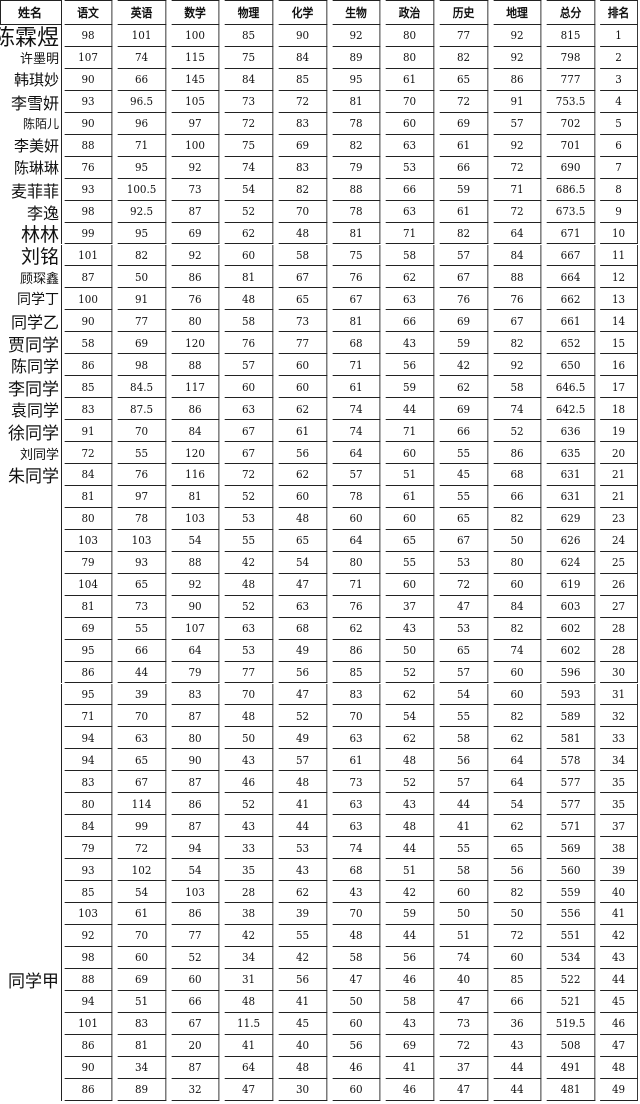  Describe the element at coordinates (619, 650) in the screenshot. I see `cell-rank: 28` at that location.